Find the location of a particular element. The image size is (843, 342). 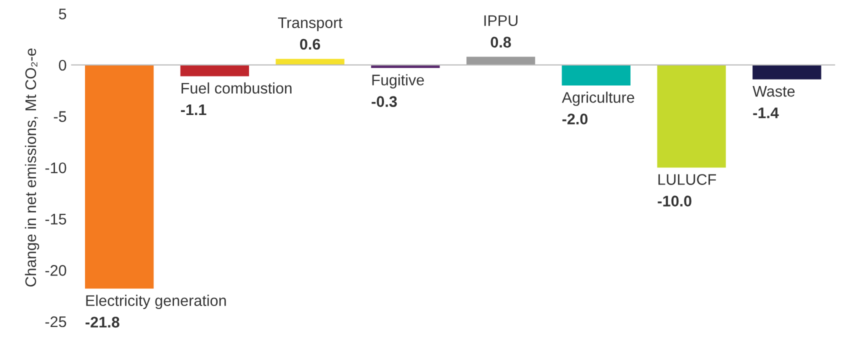

x-tick-label: Fuel combustion is located at coordinates (237, 88).